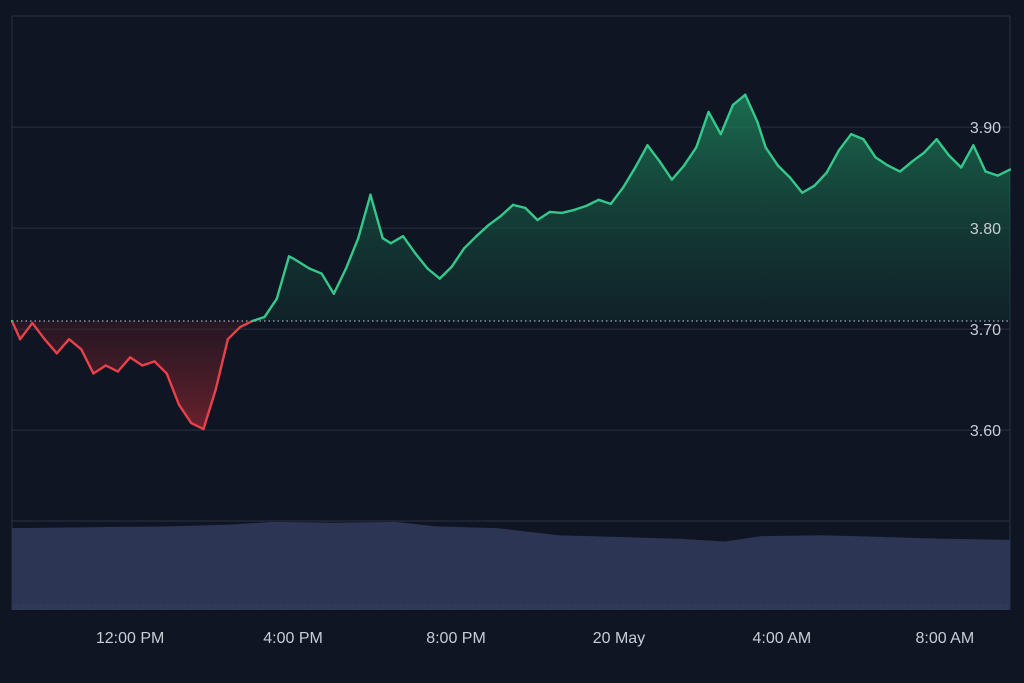  I want to click on x-tick-label: 12:00 PM, so click(130, 638).